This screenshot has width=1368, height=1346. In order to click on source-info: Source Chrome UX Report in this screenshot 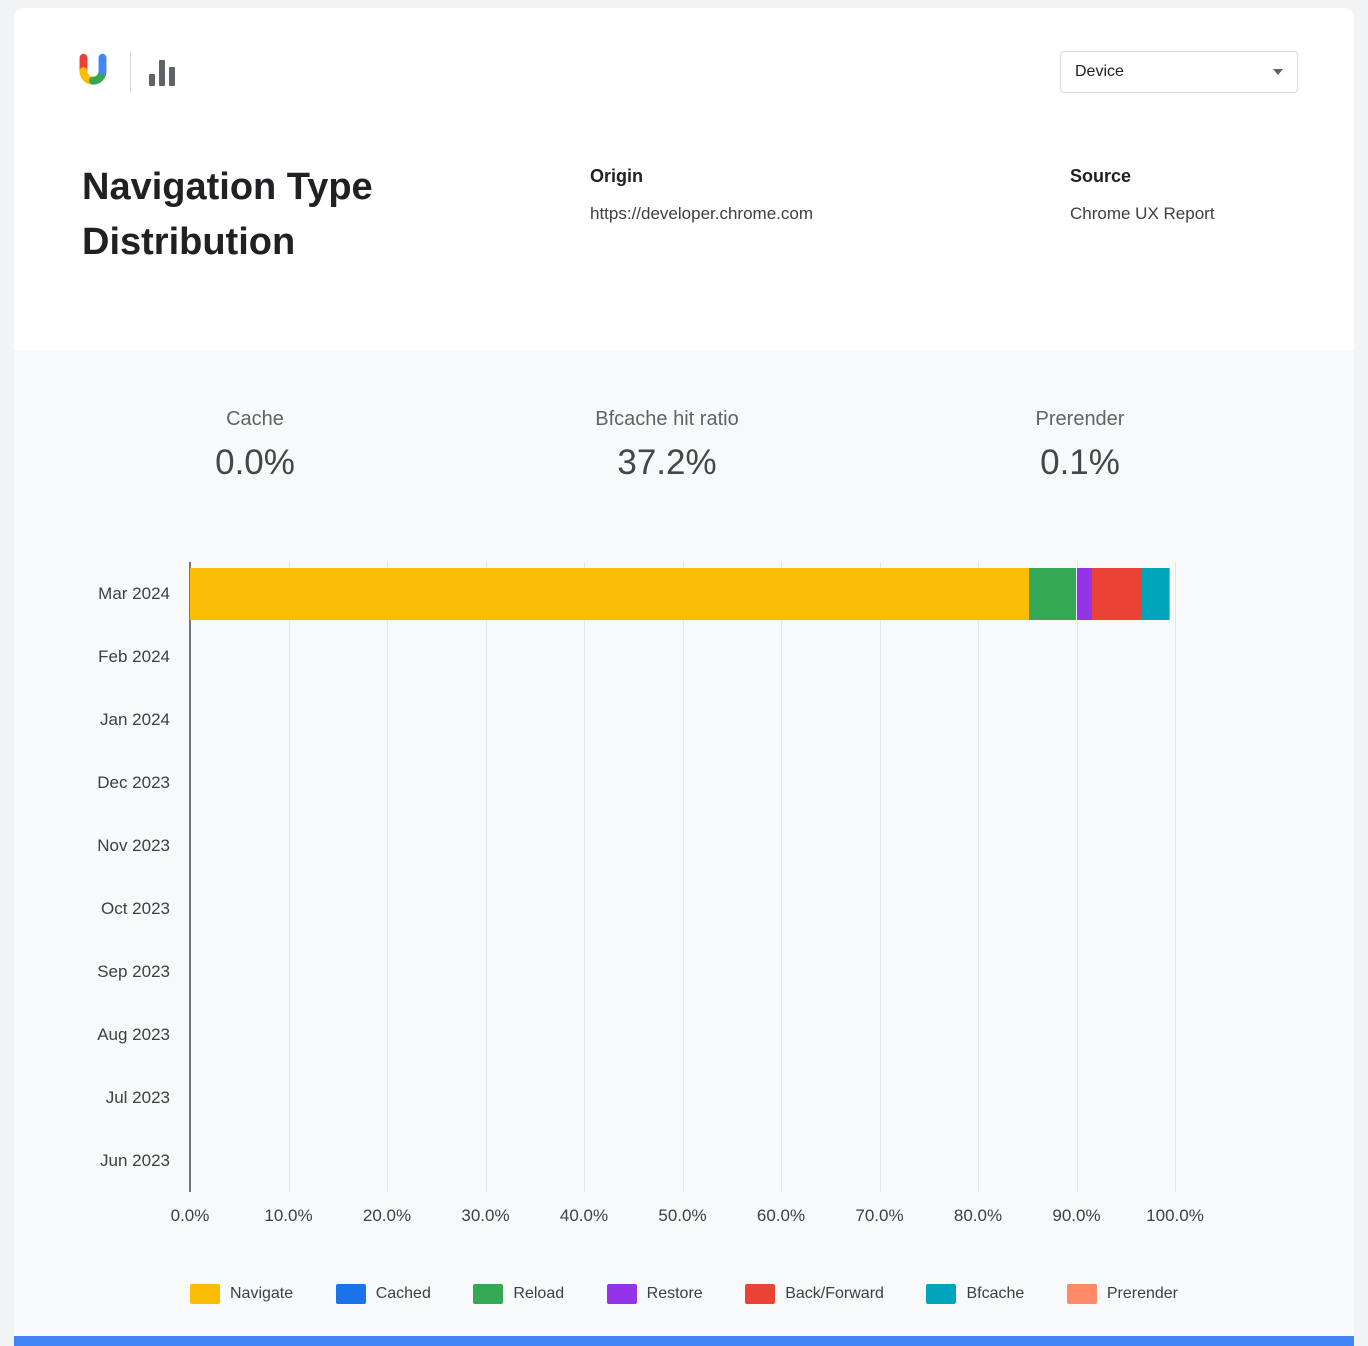, I will do `click(1142, 195)`.